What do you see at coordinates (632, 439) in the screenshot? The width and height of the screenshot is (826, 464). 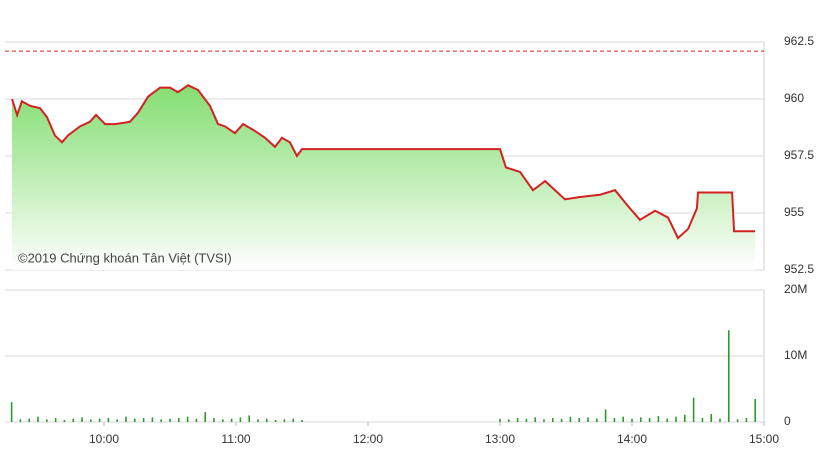 I see `x-tick-label: 14:00` at bounding box center [632, 439].